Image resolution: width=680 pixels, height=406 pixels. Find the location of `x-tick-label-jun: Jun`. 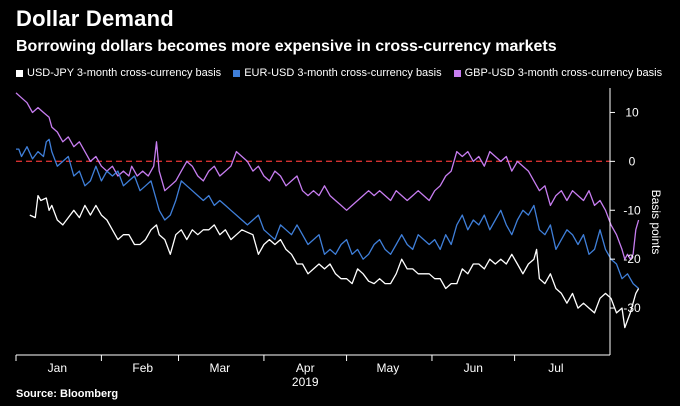

x-tick-label-jun: Jun is located at coordinates (473, 368).